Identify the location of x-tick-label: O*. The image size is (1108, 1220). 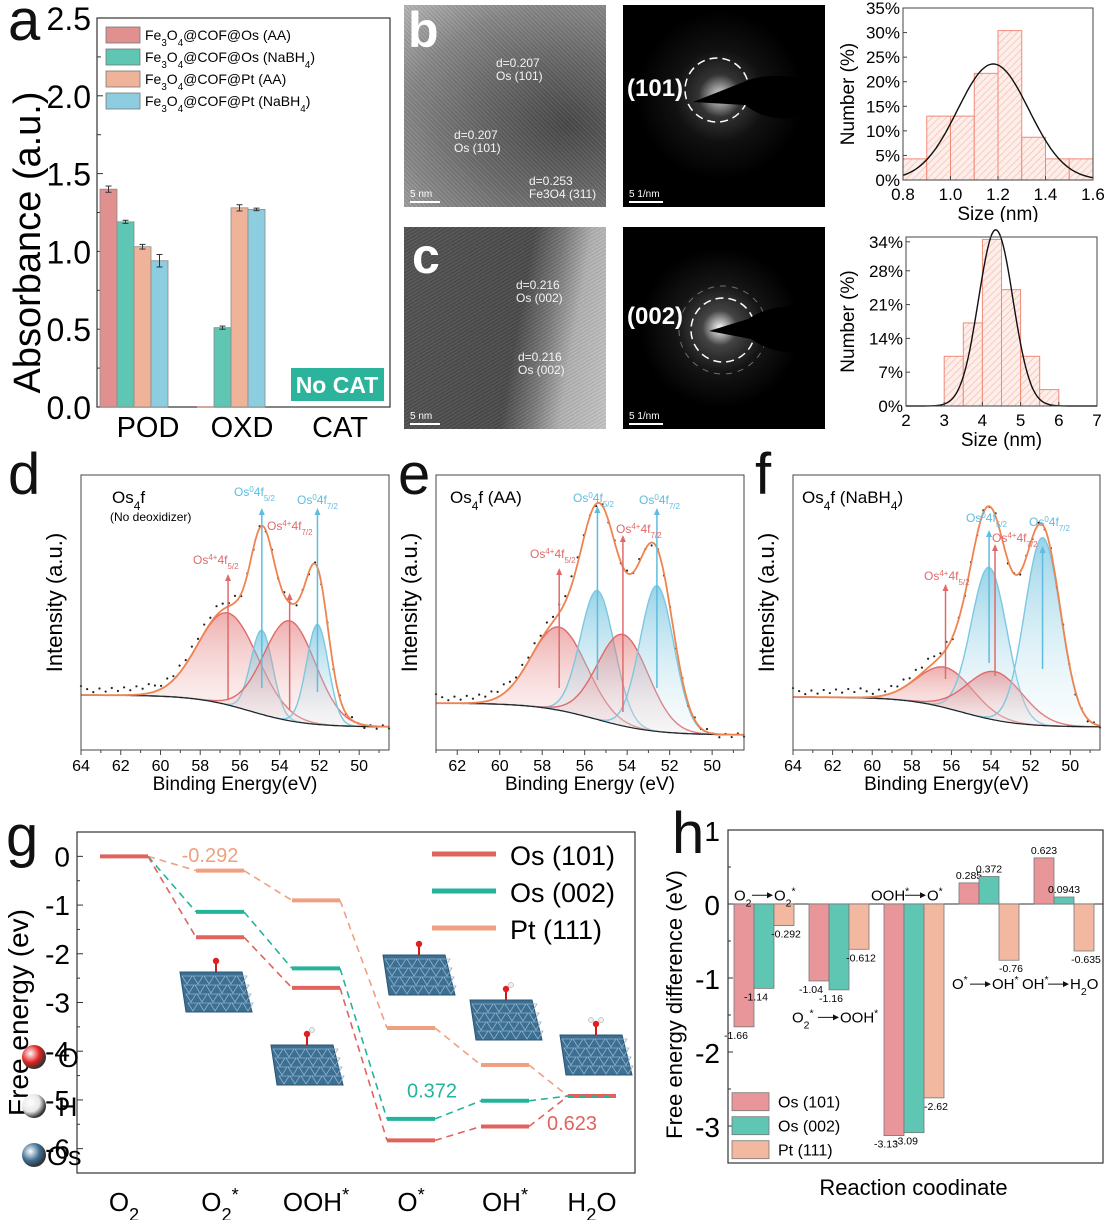
(410, 1201).